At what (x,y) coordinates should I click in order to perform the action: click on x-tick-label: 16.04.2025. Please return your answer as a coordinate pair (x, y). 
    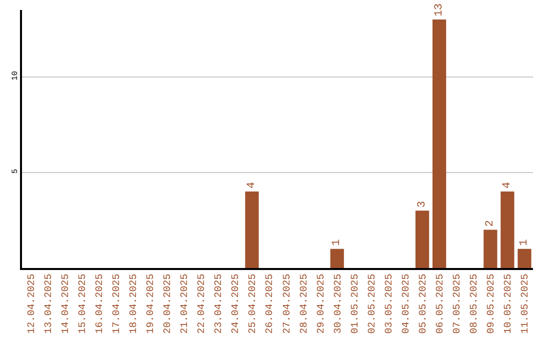
    Looking at the image, I should click on (100, 304).